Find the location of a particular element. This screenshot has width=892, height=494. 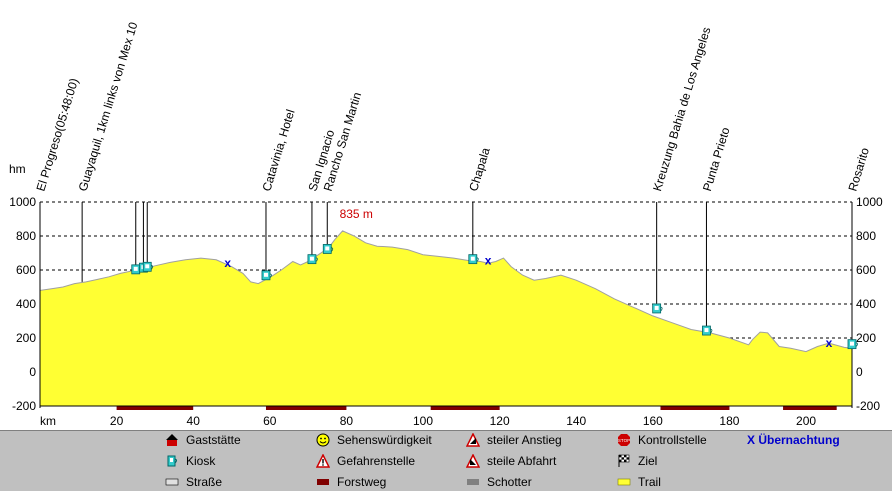

x-tick-label: 140 is located at coordinates (576, 421).